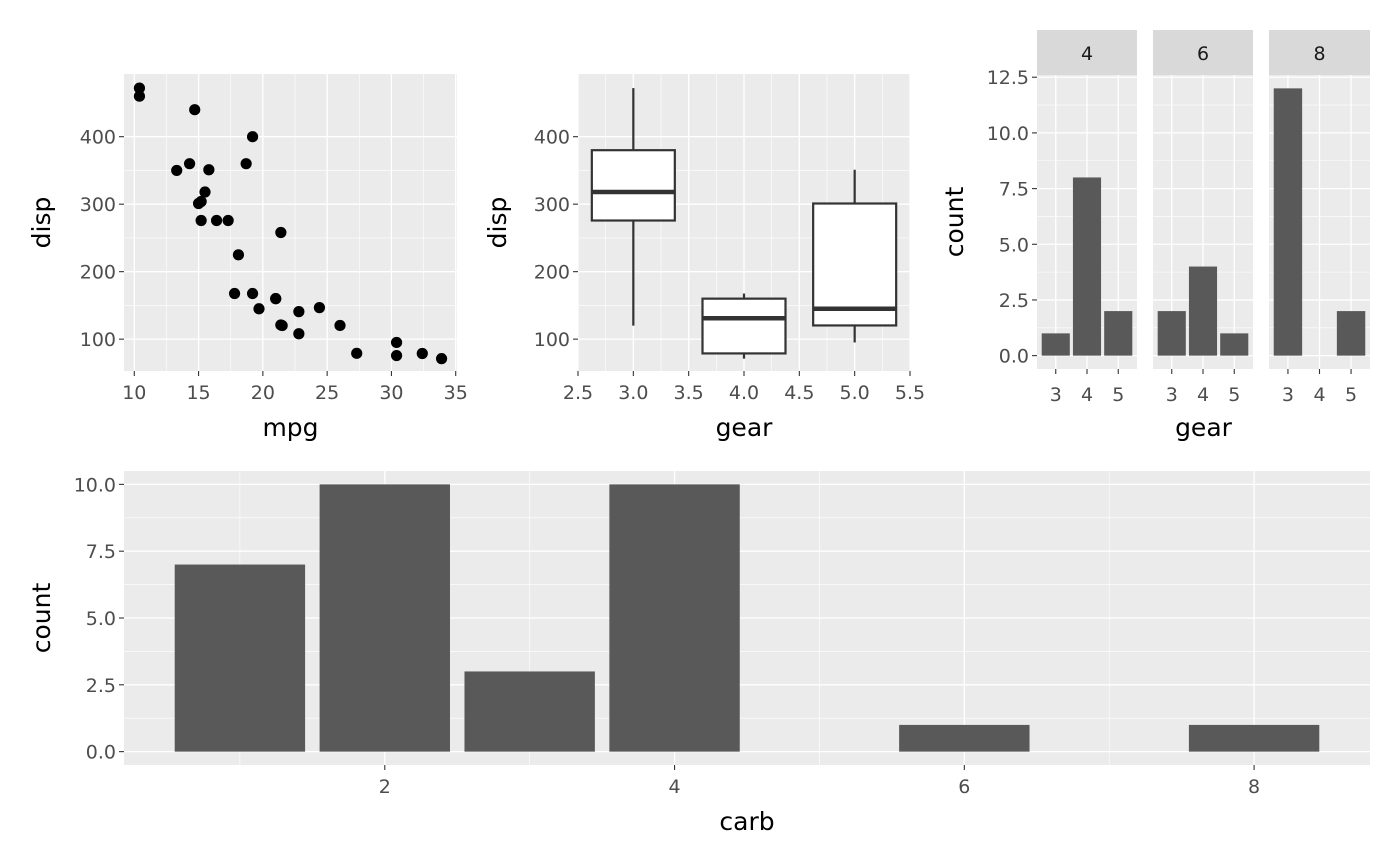 This screenshot has height=866, width=1400. Describe the element at coordinates (290, 427) in the screenshot. I see `x-axis-title: mpg` at that location.